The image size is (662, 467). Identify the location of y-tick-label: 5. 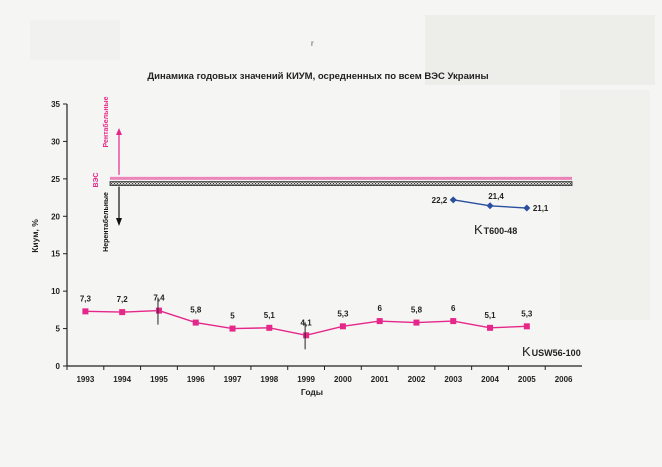
(58, 329).